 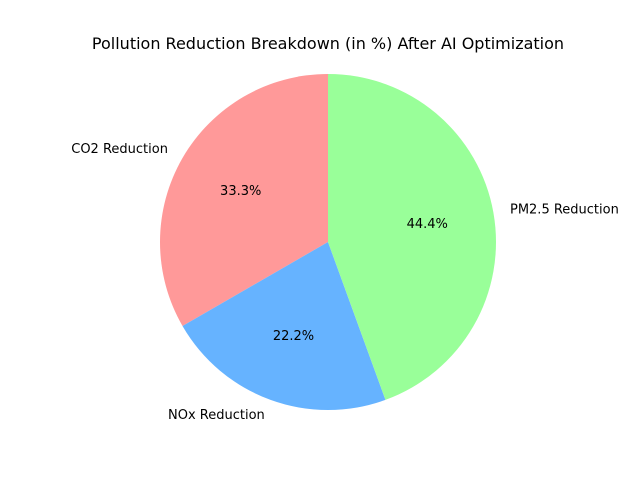 What do you see at coordinates (427, 224) in the screenshot?
I see `pie-percent-label: 44.4%` at bounding box center [427, 224].